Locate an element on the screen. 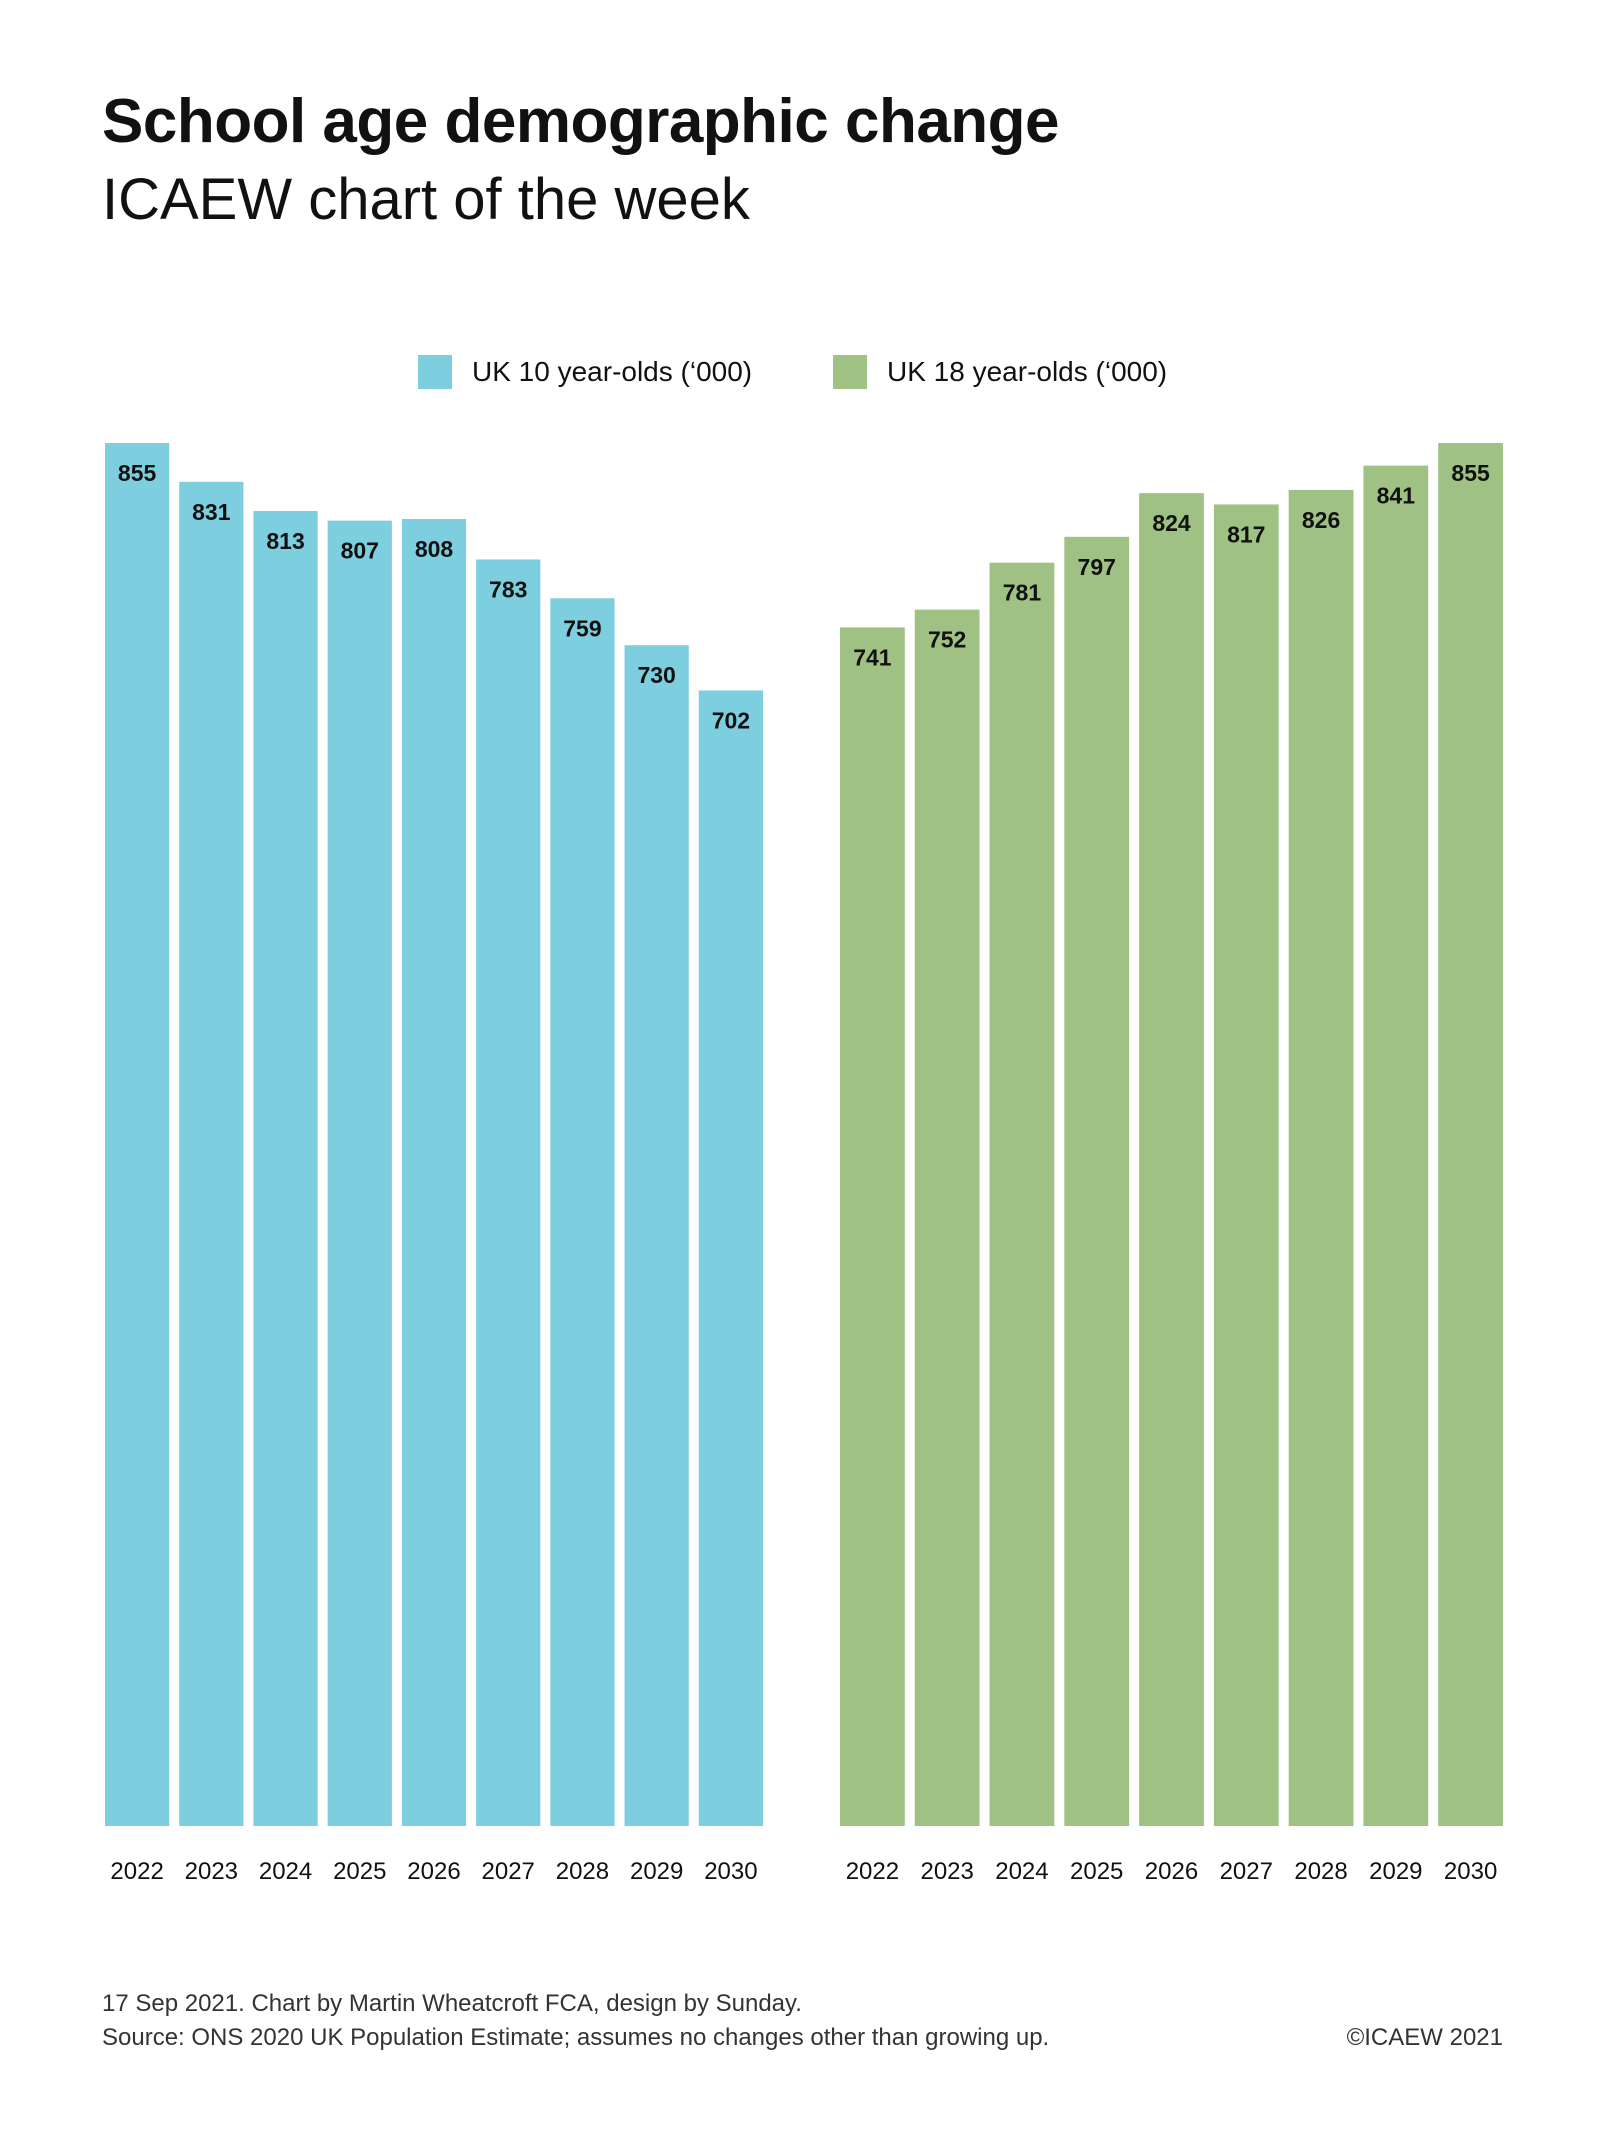 The height and width of the screenshot is (2133, 1600). x-tick-label-18-year-olds-2024: 2024 is located at coordinates (1021, 1871).